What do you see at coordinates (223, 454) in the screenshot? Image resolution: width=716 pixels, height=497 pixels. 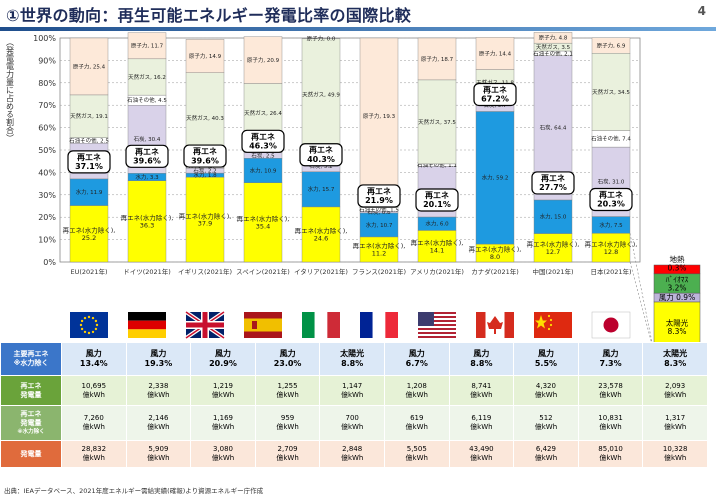 I see `table-cell: 3,080 億kWh` at bounding box center [223, 454].